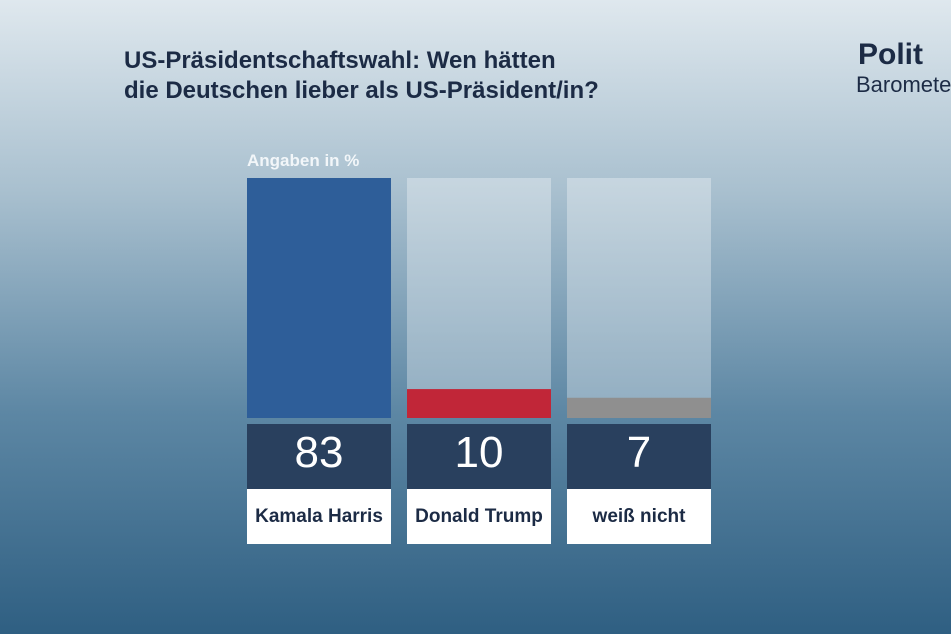 Image resolution: width=951 pixels, height=634 pixels. Describe the element at coordinates (890, 54) in the screenshot. I see `logo-text: Polit` at that location.